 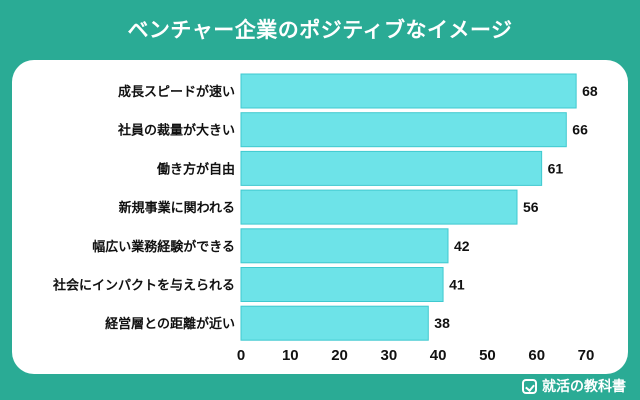 What do you see at coordinates (170, 324) in the screenshot?
I see `category-label: 経営層との距離が近い` at bounding box center [170, 324].